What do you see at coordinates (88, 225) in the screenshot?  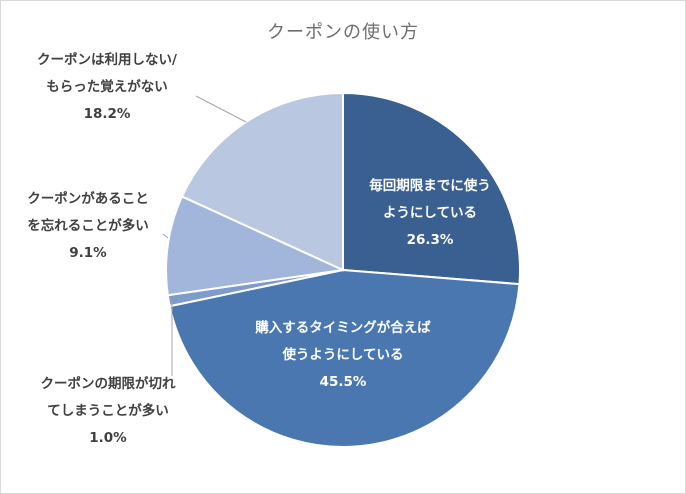 I see `slice-category-label-4: を忘れることが多い` at bounding box center [88, 225].